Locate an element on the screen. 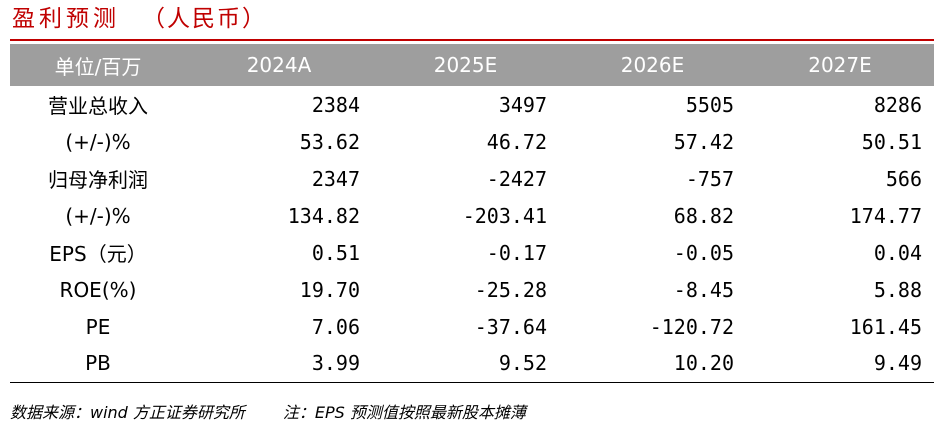  table-row-net-profit-growth: (+/-)% 134.82 -203.41 68.82 174.77 is located at coordinates (472, 215).